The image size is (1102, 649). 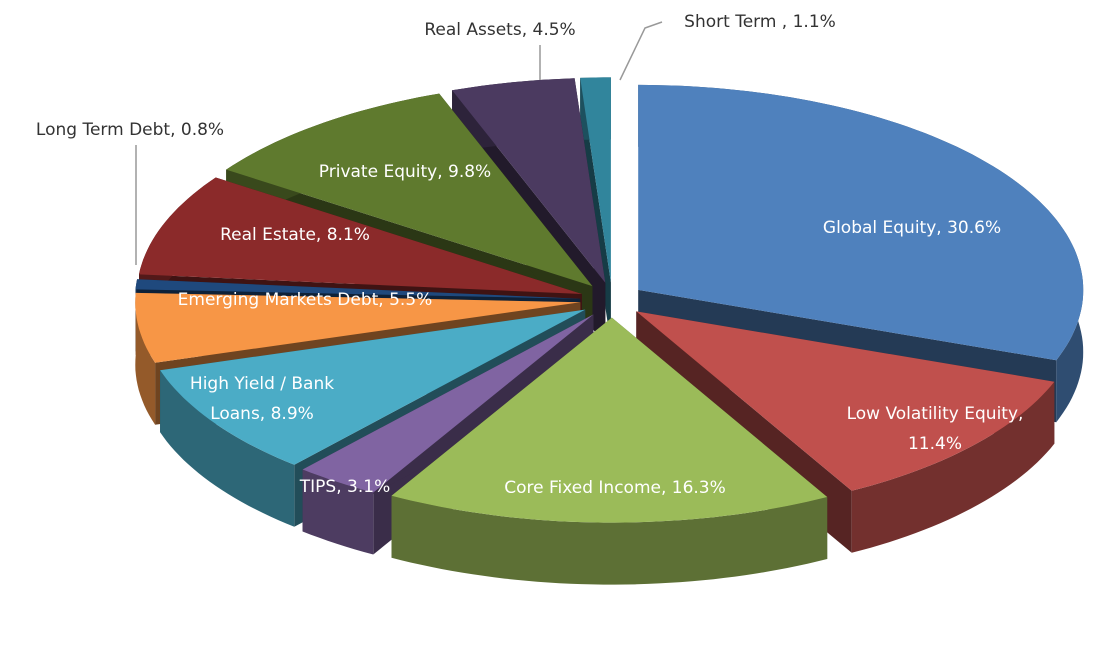 What do you see at coordinates (405, 172) in the screenshot?
I see `data-label: Private Equity, 9.8%` at bounding box center [405, 172].